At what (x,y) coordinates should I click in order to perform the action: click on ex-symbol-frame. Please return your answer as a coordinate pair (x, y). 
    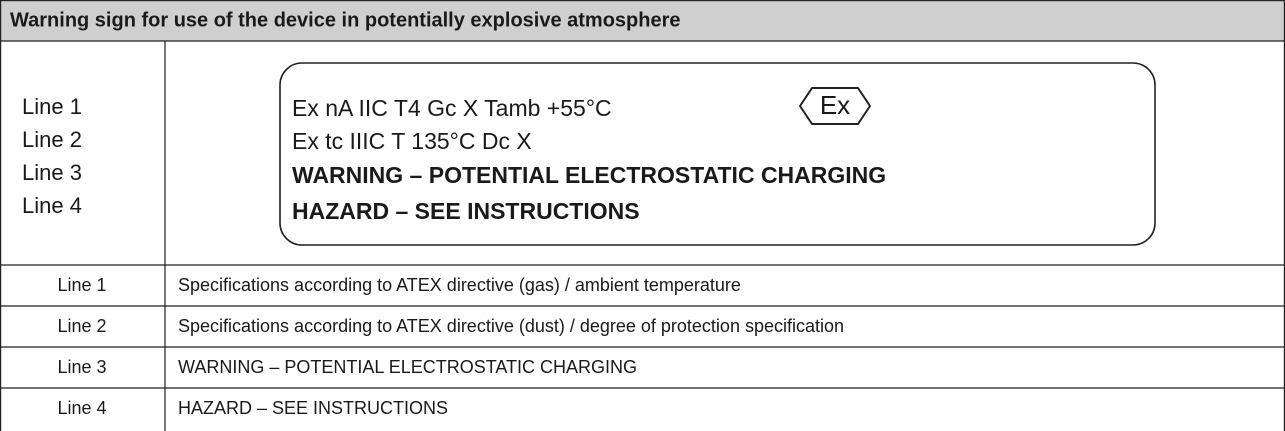
    Looking at the image, I should click on (835, 106).